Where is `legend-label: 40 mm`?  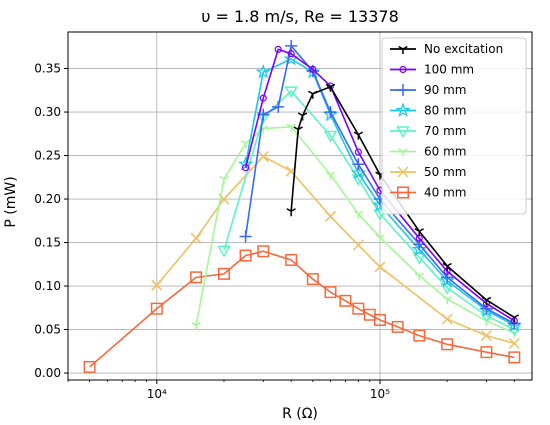
legend-label: 40 mm is located at coordinates (445, 193).